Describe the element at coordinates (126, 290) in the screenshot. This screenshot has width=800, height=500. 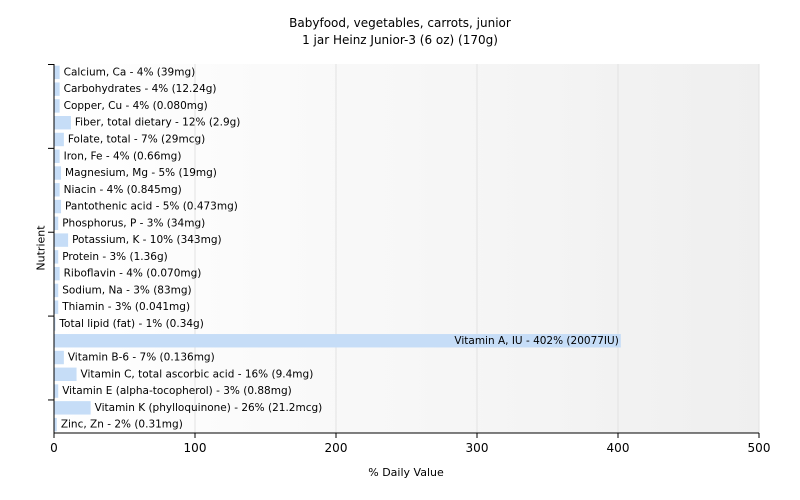
I see `bar-label: Sodium, Na - 3% (83mg)` at that location.